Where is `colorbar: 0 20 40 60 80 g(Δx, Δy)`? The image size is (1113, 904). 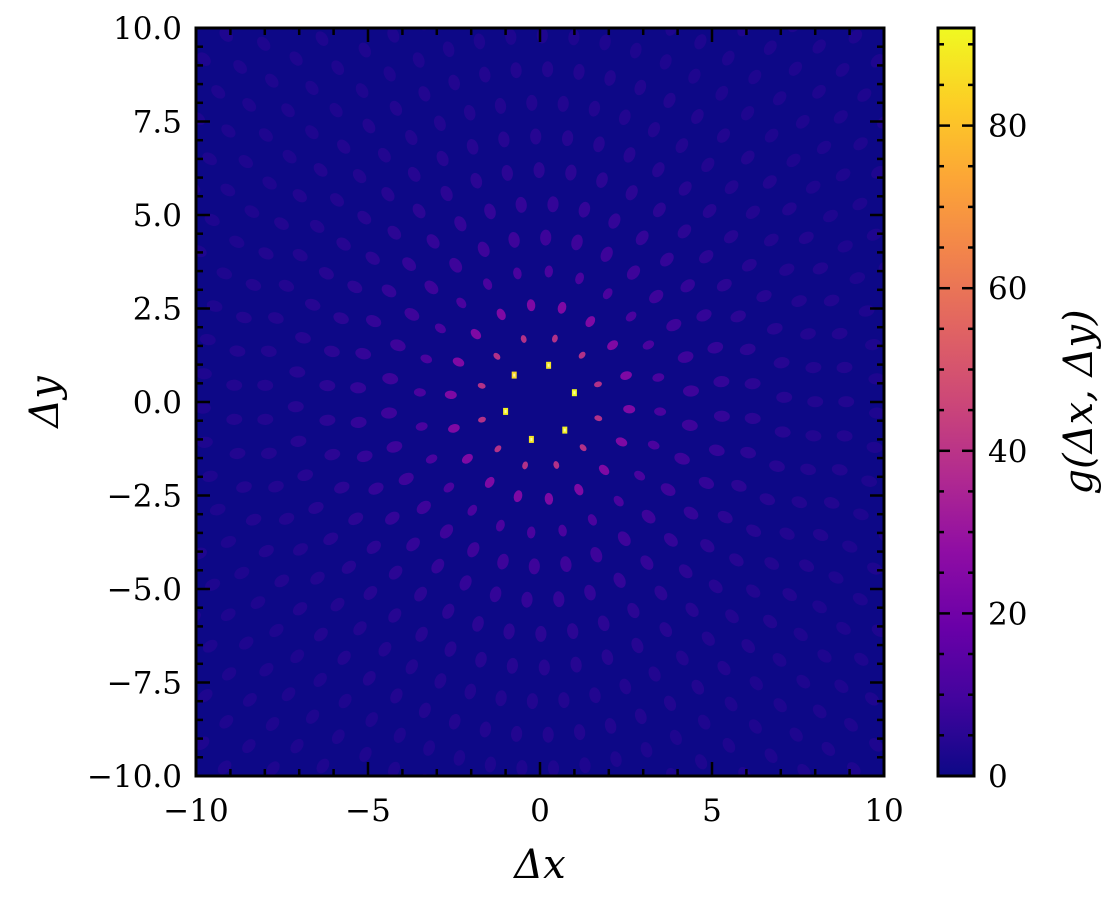 colorbar: 0 20 40 60 80 g(Δx, Δy) is located at coordinates (1019, 410).